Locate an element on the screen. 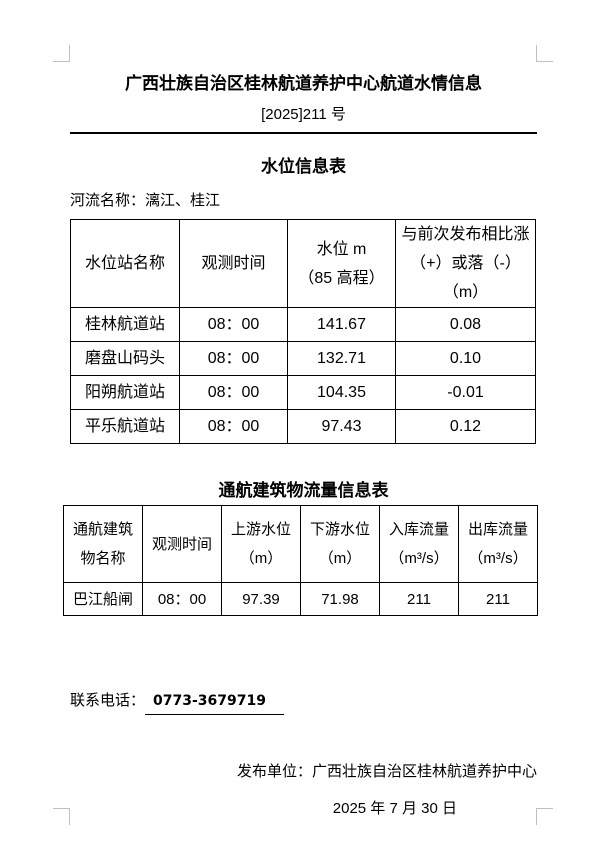 The image size is (605, 864). table-row: 巴江船闸 08：00 97.39 71.98 211 211 is located at coordinates (300, 599).